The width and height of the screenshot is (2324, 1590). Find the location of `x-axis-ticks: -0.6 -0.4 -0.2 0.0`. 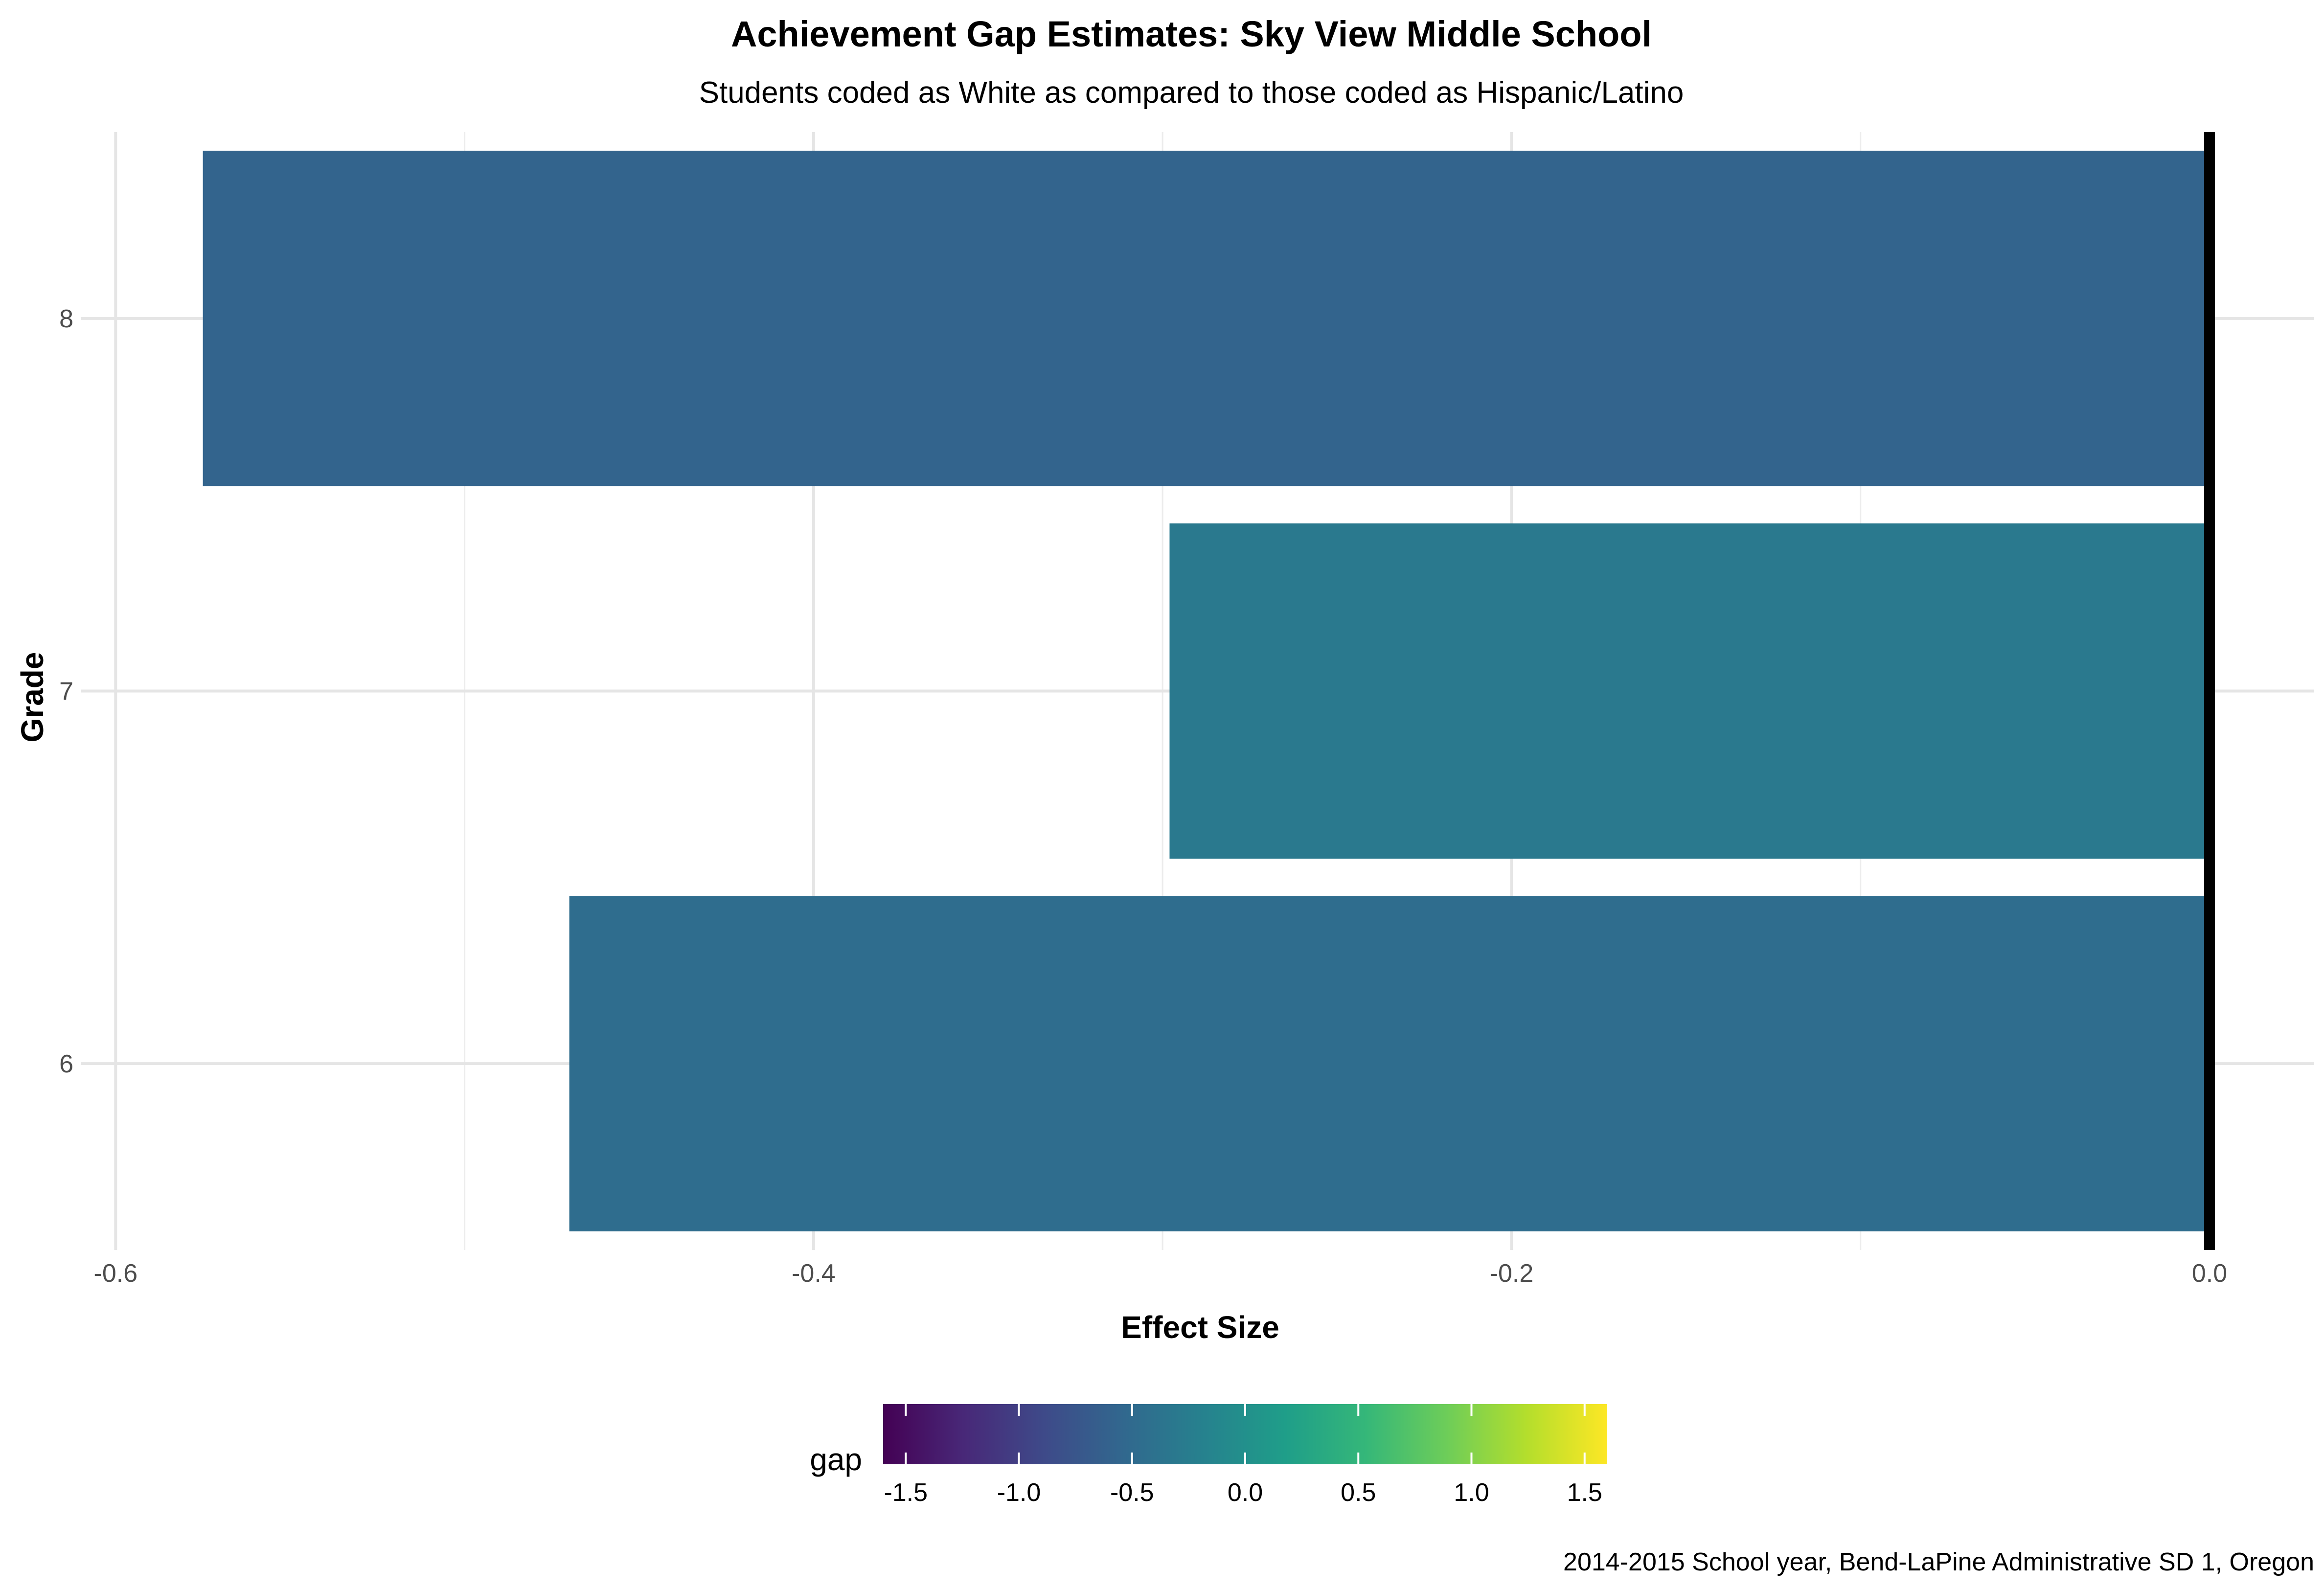

x-axis-ticks: -0.6 -0.4 -0.2 0.0 is located at coordinates (1161, 1274).